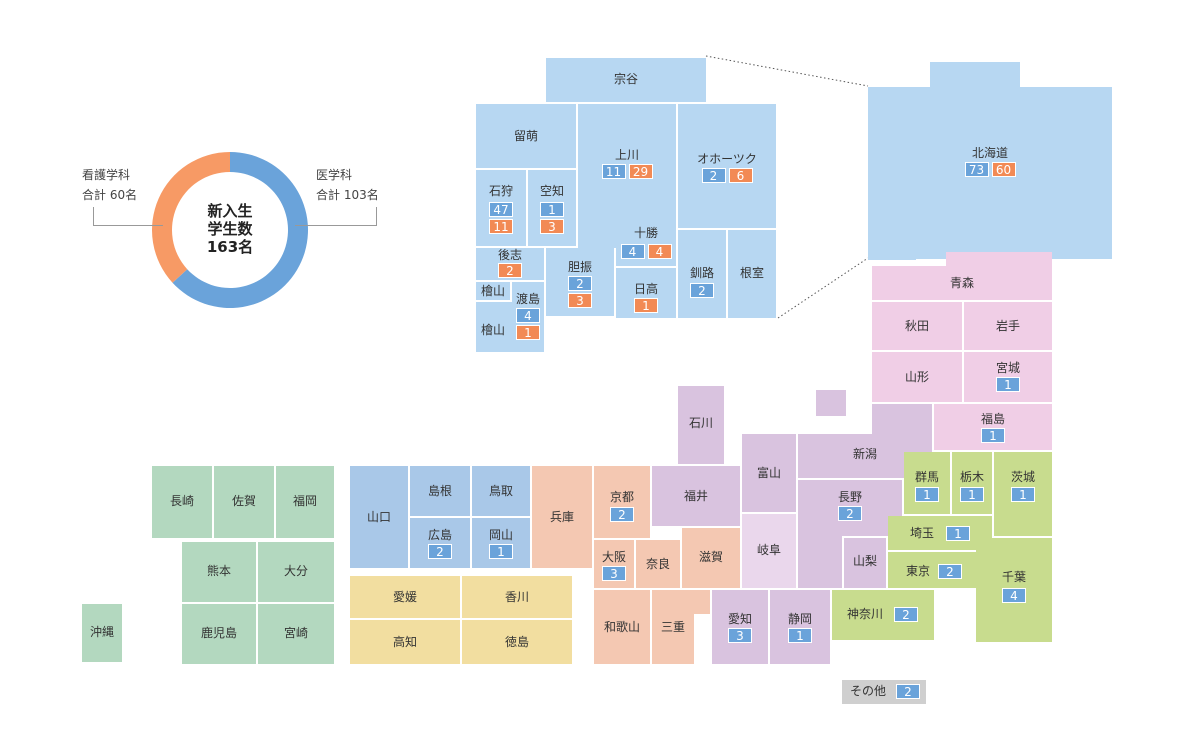 The image size is (1194, 736). Describe the element at coordinates (916, 377) in the screenshot. I see `pref-yamagata-label: 山形` at that location.